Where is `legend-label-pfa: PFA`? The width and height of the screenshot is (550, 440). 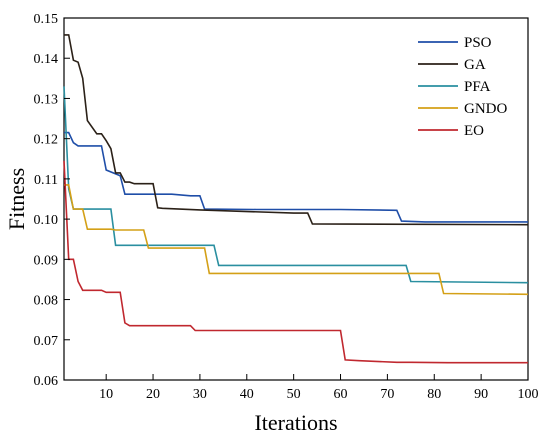
legend-label-pfa: PFA is located at coordinates (477, 87).